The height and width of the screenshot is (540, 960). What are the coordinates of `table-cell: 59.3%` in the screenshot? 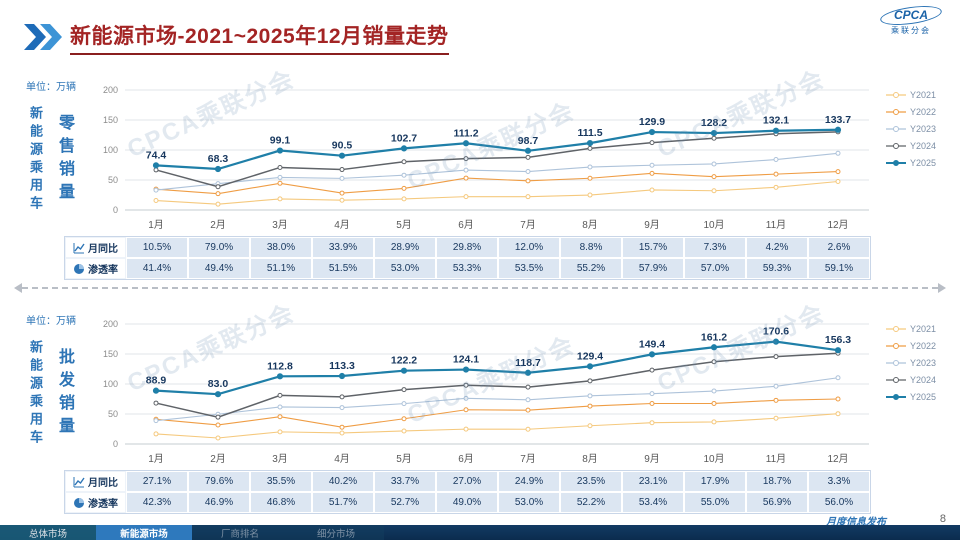 It's located at (777, 268).